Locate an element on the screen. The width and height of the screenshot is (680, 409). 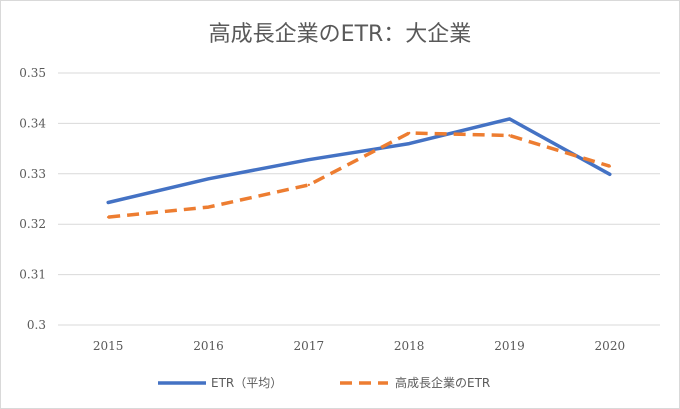
y-tick-label: 0.31 is located at coordinates (32, 275).